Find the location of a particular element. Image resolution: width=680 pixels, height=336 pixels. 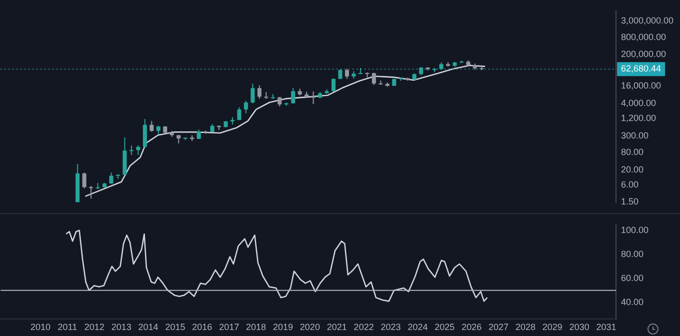

y-tick-label: 60.00 is located at coordinates (632, 277).